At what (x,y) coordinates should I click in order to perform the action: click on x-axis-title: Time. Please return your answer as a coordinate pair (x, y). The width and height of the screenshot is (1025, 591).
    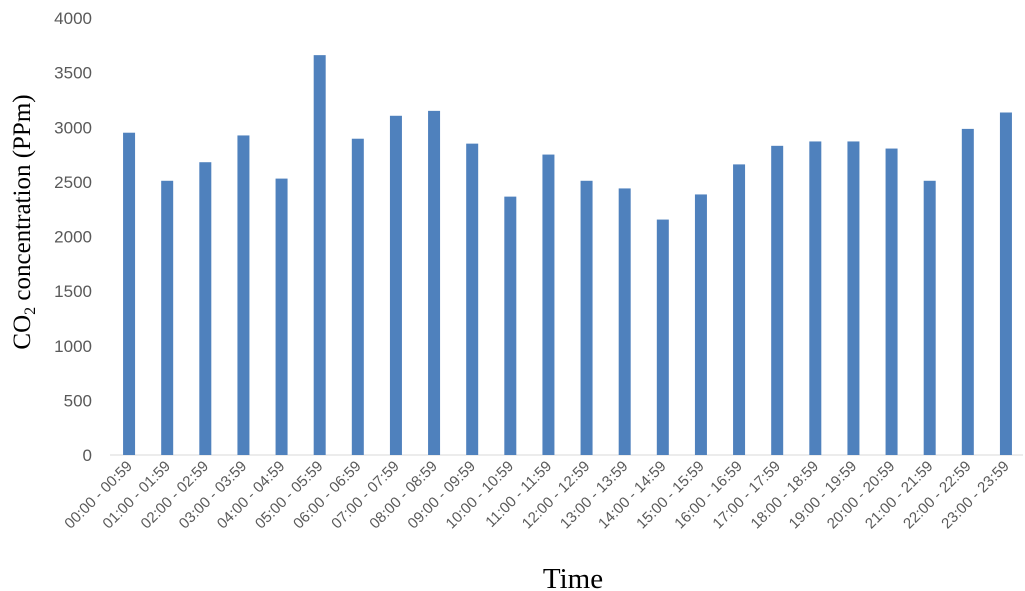
    Looking at the image, I should click on (573, 577).